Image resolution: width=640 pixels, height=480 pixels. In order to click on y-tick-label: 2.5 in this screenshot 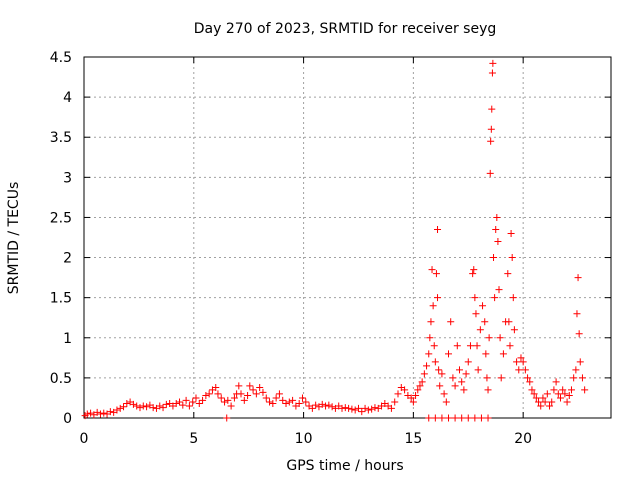, I will do `click(61, 218)`.